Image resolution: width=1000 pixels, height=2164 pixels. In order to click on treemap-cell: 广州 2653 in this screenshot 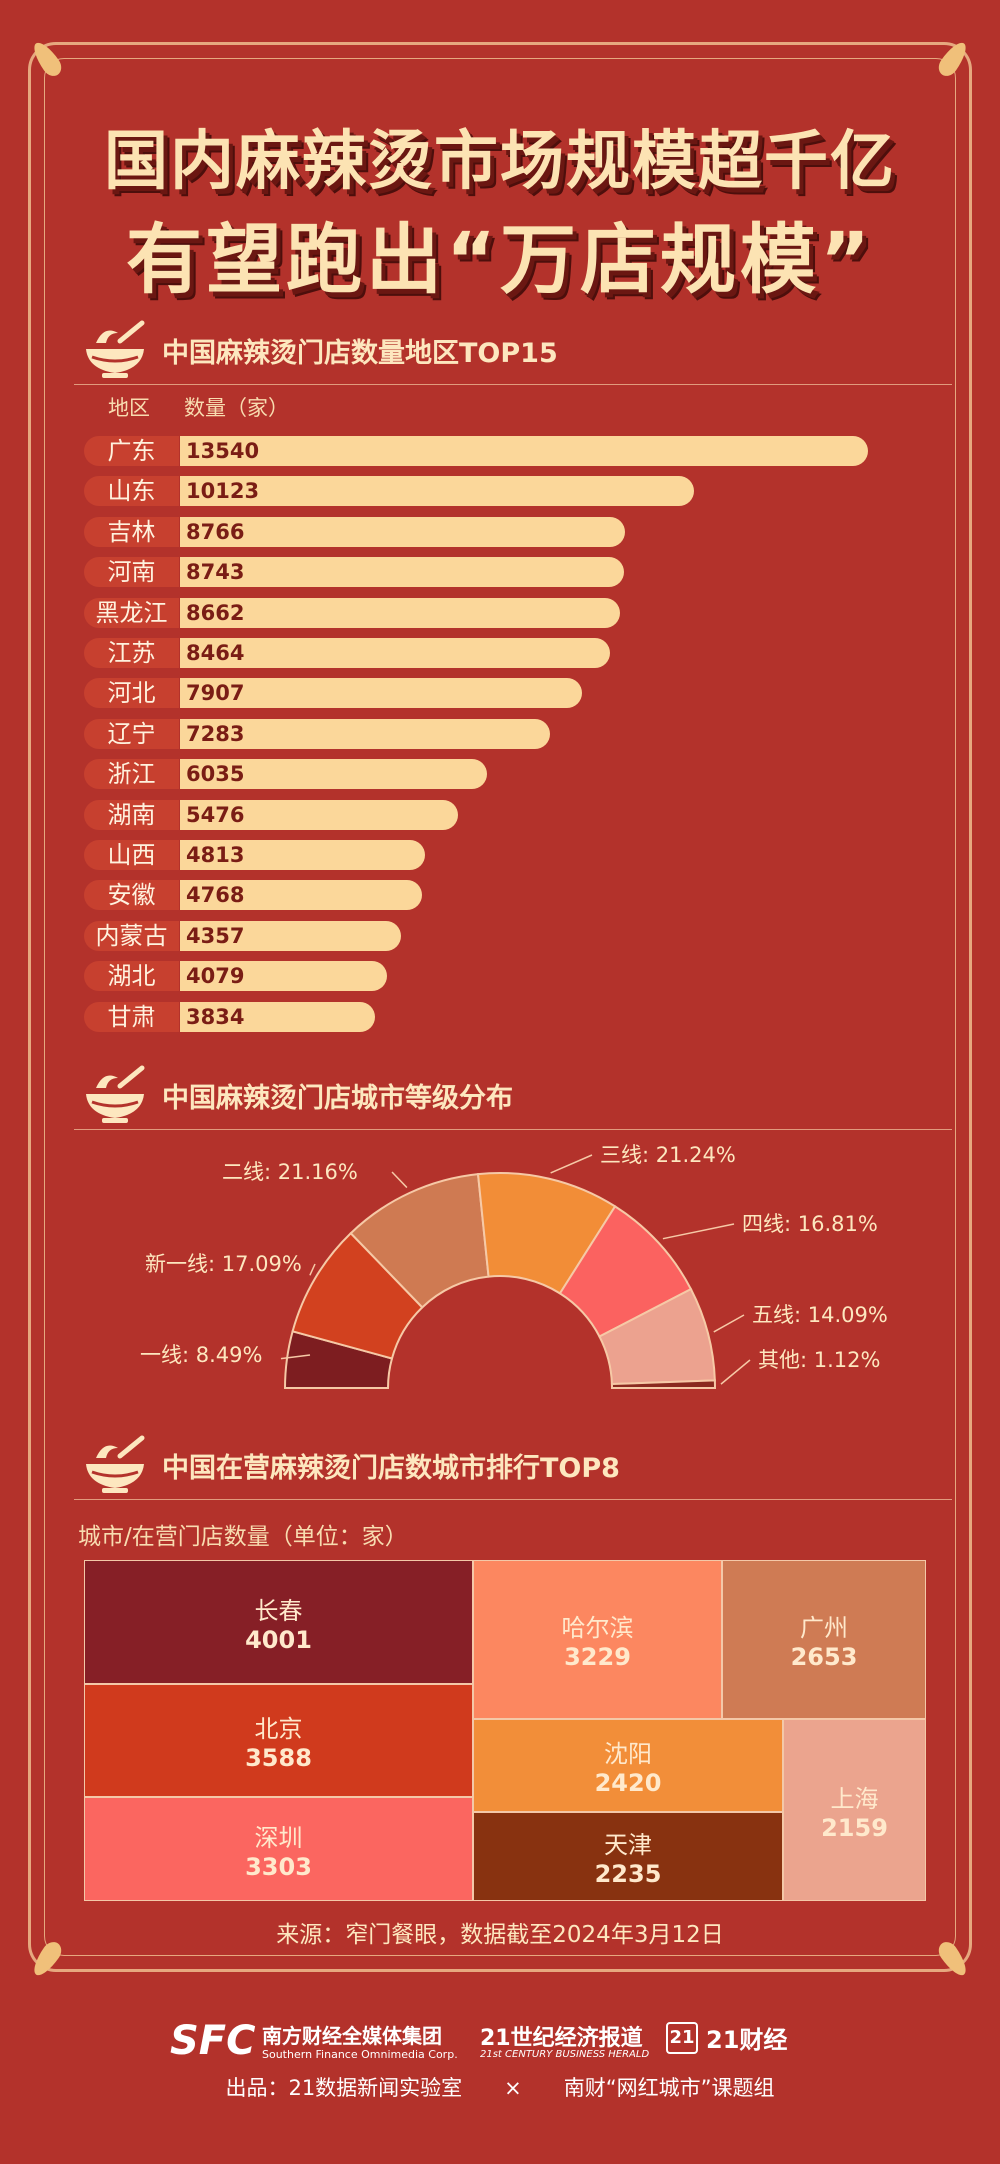, I will do `click(824, 1639)`.